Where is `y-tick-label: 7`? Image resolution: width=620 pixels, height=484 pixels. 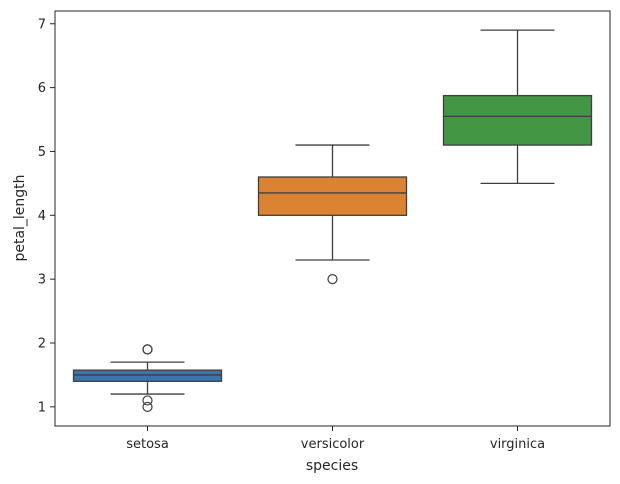
y-tick-label: 7 is located at coordinates (42, 24).